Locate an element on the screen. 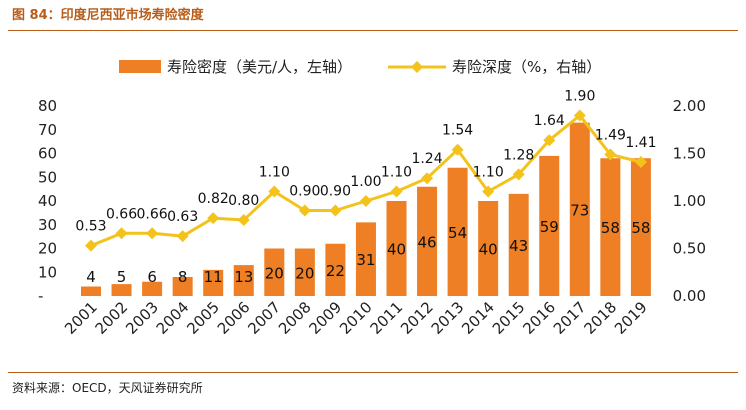 The height and width of the screenshot is (410, 746). line-value-label: 0.80 is located at coordinates (243, 201).